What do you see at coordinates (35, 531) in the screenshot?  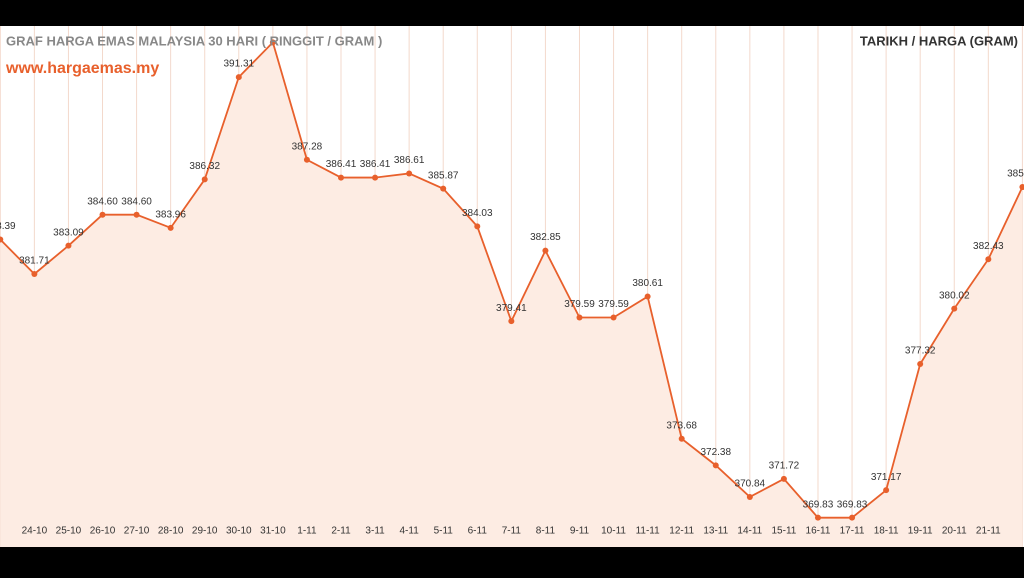 I see `x-tick-label: 24-10` at bounding box center [35, 531].